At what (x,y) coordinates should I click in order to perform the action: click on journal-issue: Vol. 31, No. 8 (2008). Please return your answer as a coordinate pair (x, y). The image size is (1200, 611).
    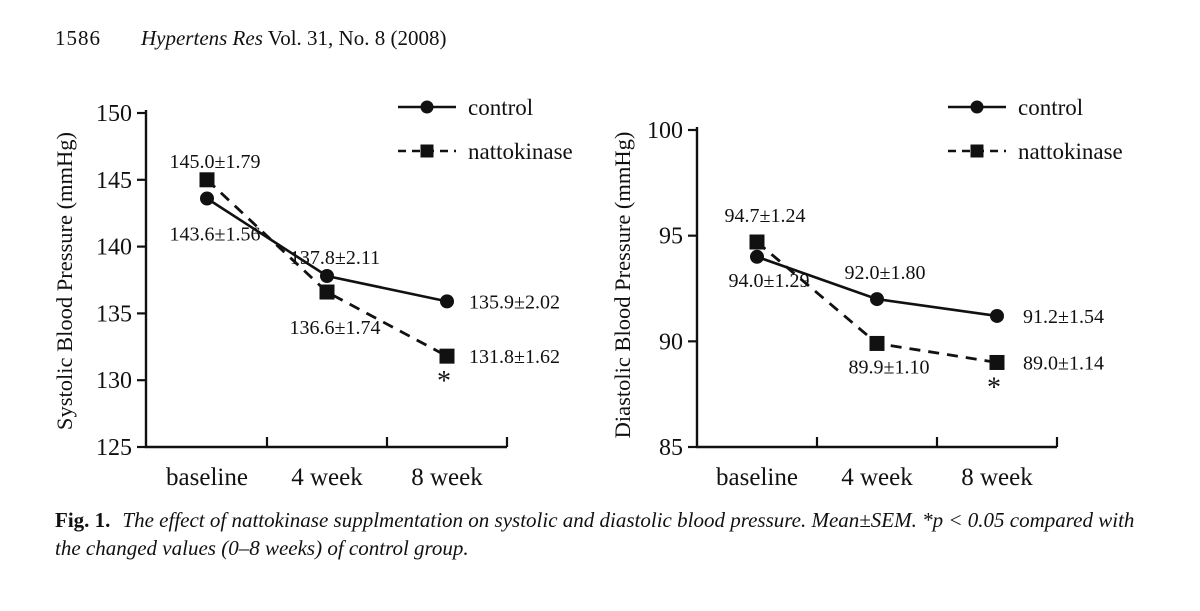
    Looking at the image, I should click on (354, 38).